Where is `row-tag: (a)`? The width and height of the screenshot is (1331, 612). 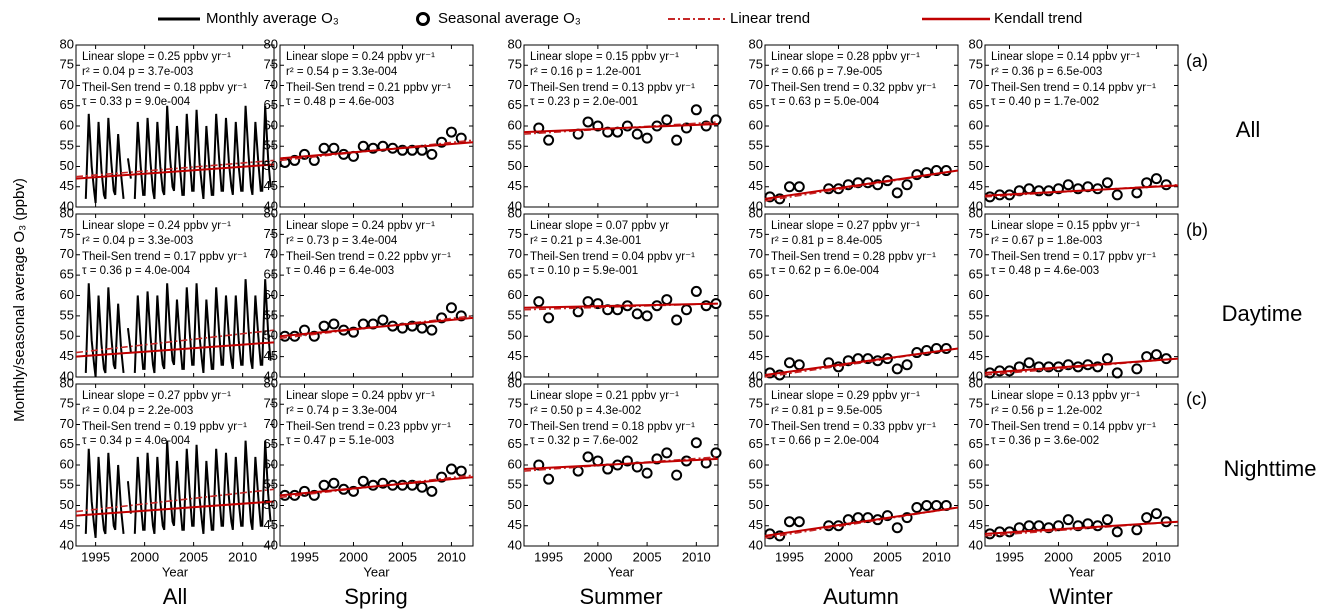
row-tag: (a) is located at coordinates (1197, 61).